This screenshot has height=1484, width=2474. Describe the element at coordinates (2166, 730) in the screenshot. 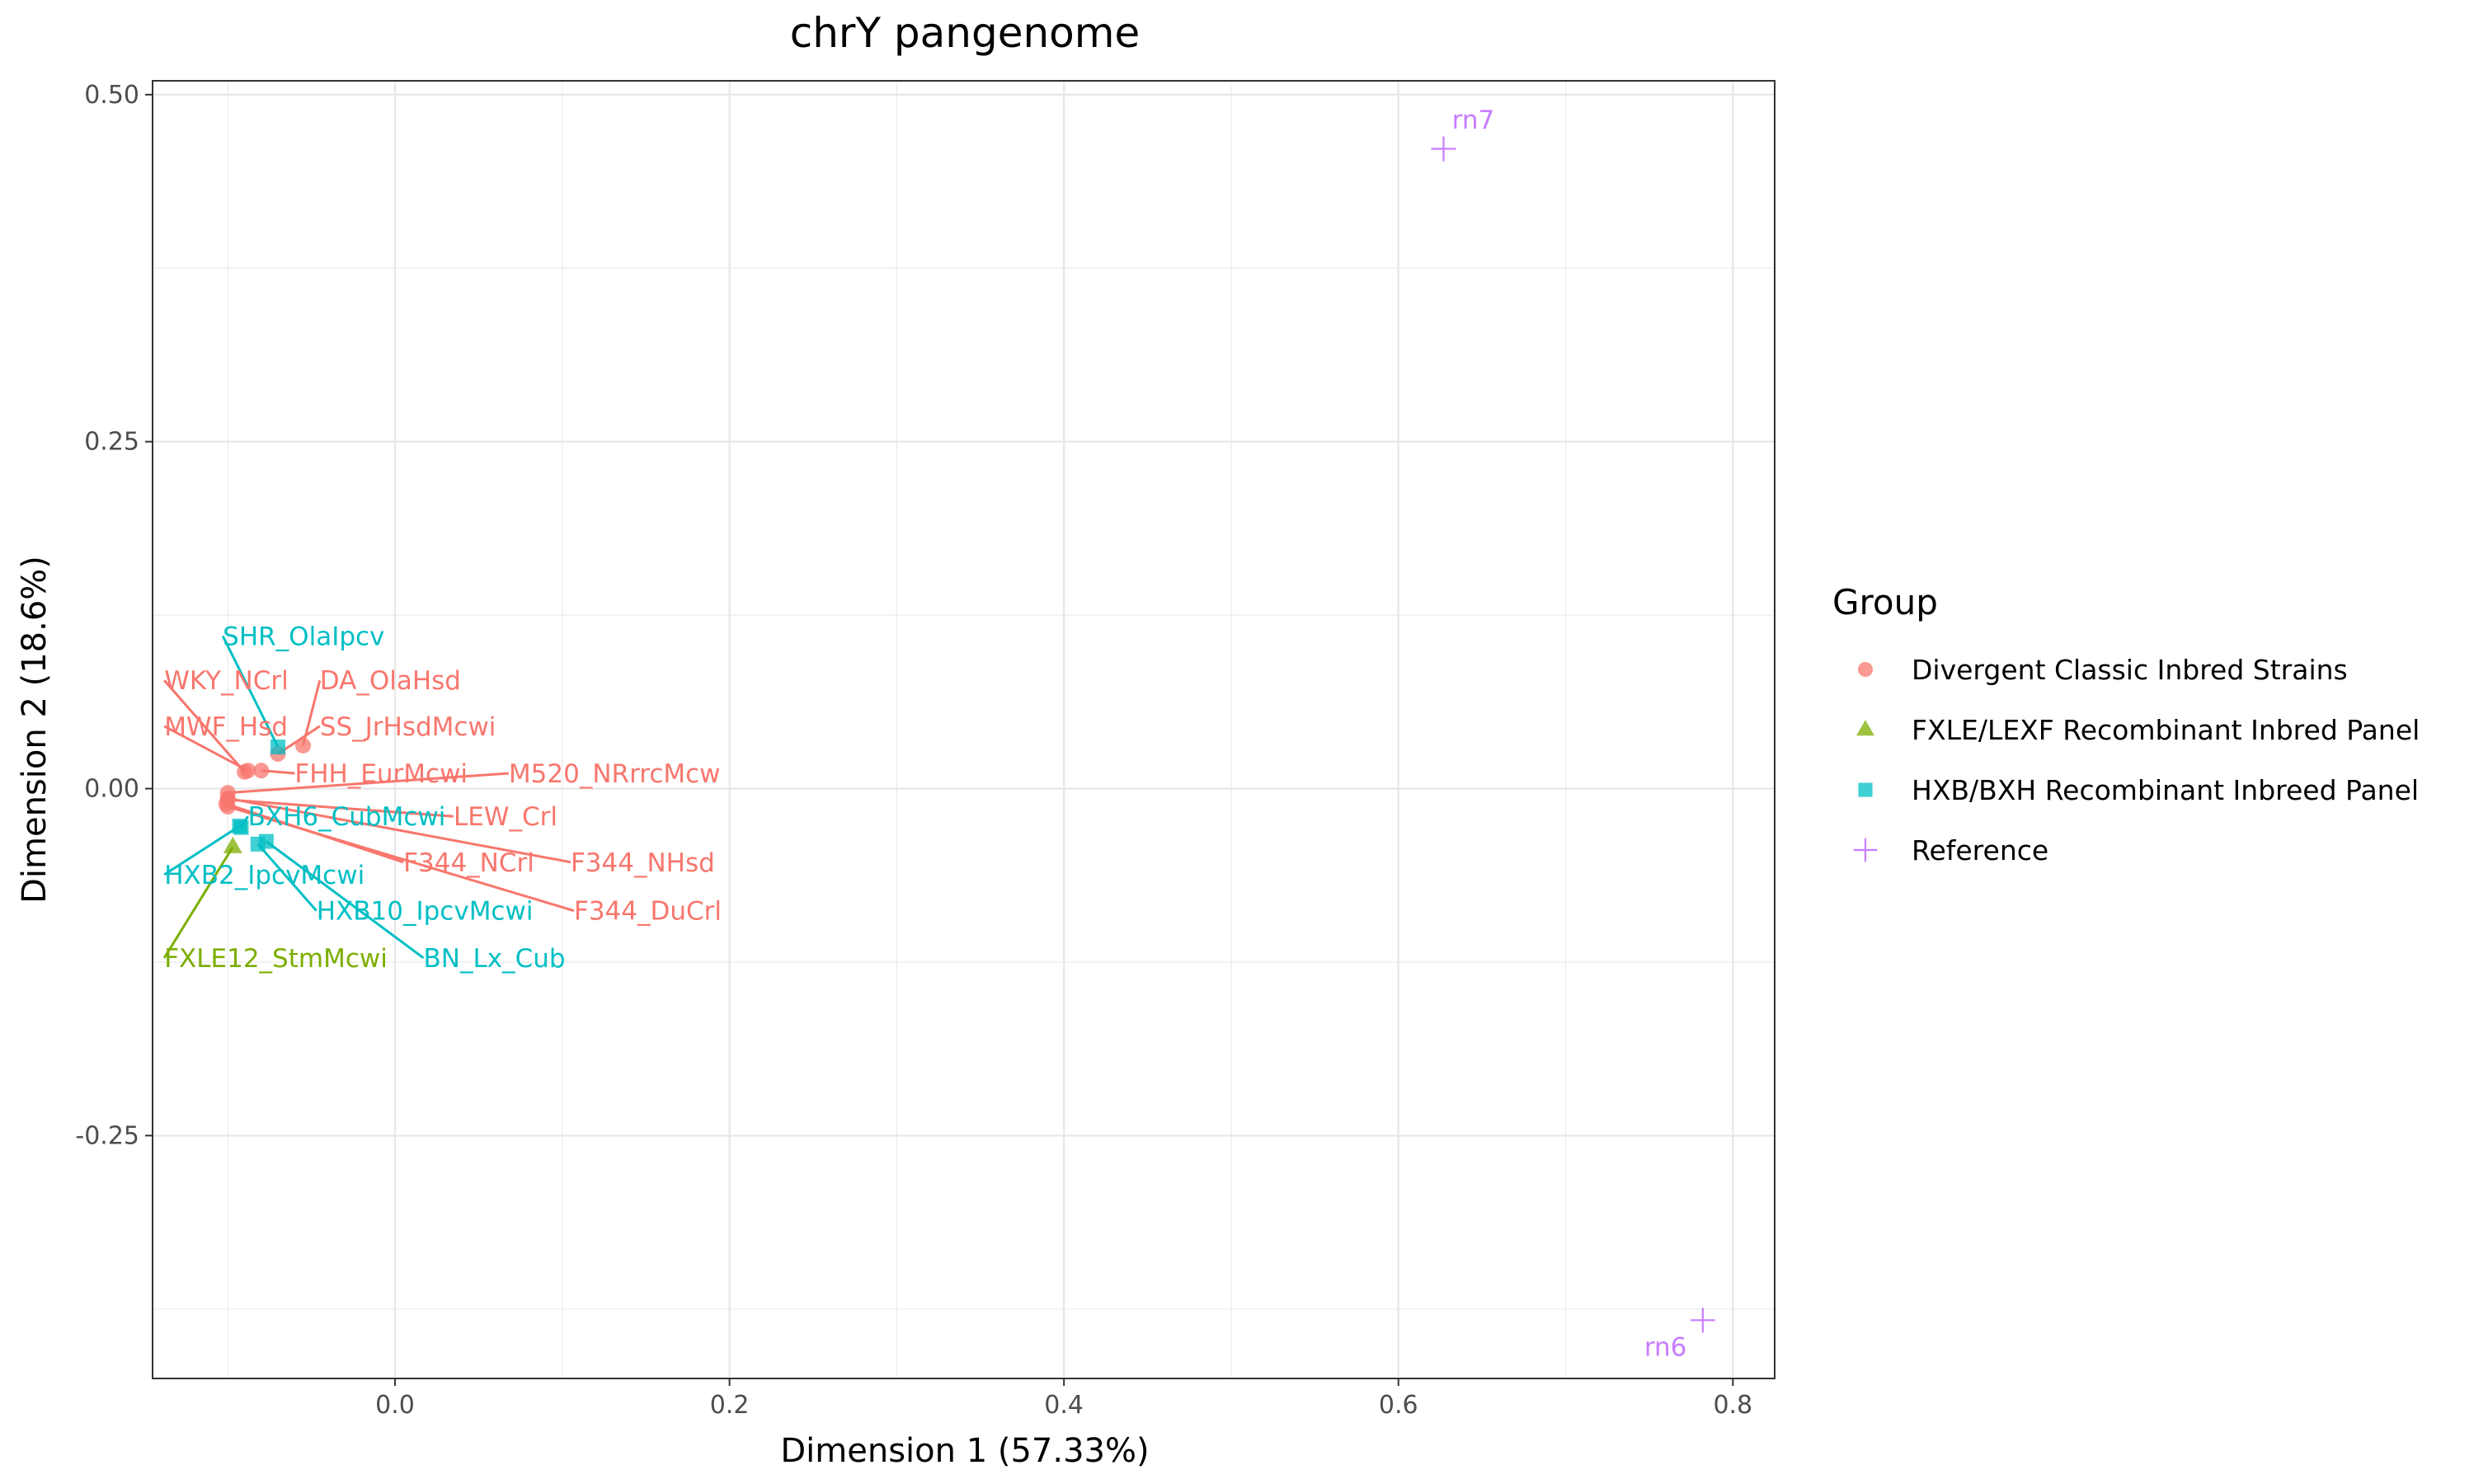

I see `legend-label: FXLE/LEXF Recombinant Inbred Panel` at that location.